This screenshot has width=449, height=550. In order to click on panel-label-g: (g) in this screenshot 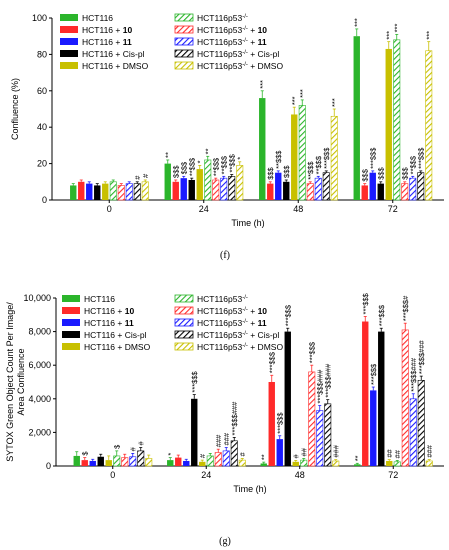, I will do `click(225, 541)`.